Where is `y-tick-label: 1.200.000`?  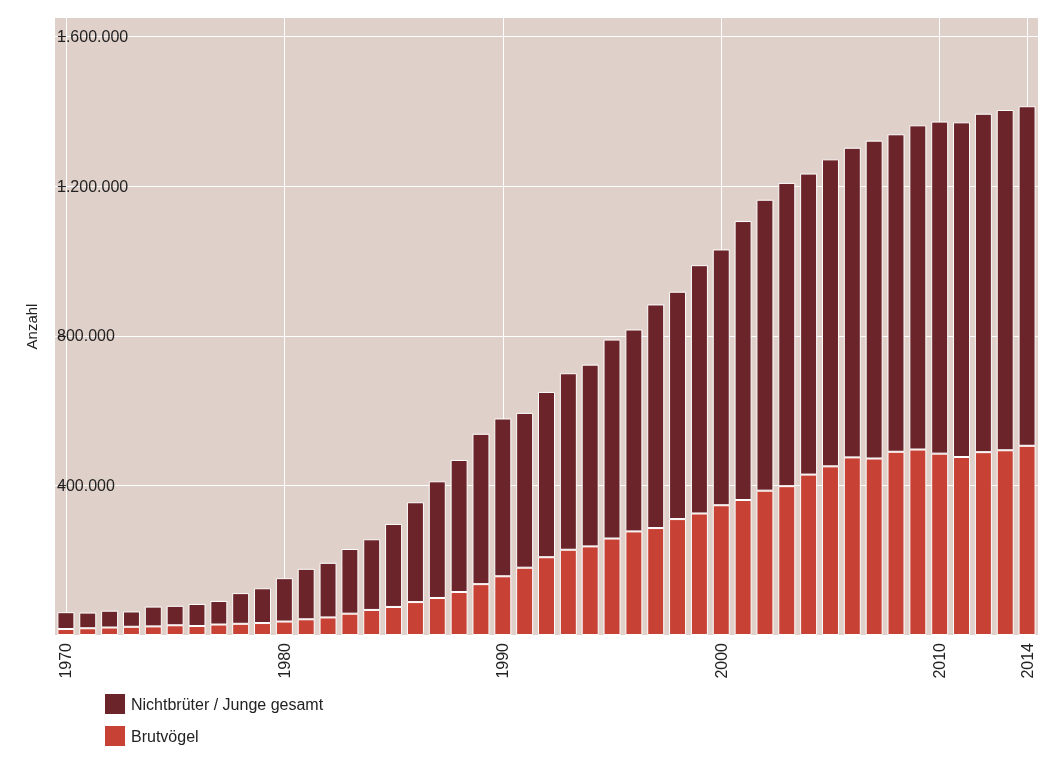 y-tick-label: 1.200.000 is located at coordinates (93, 186).